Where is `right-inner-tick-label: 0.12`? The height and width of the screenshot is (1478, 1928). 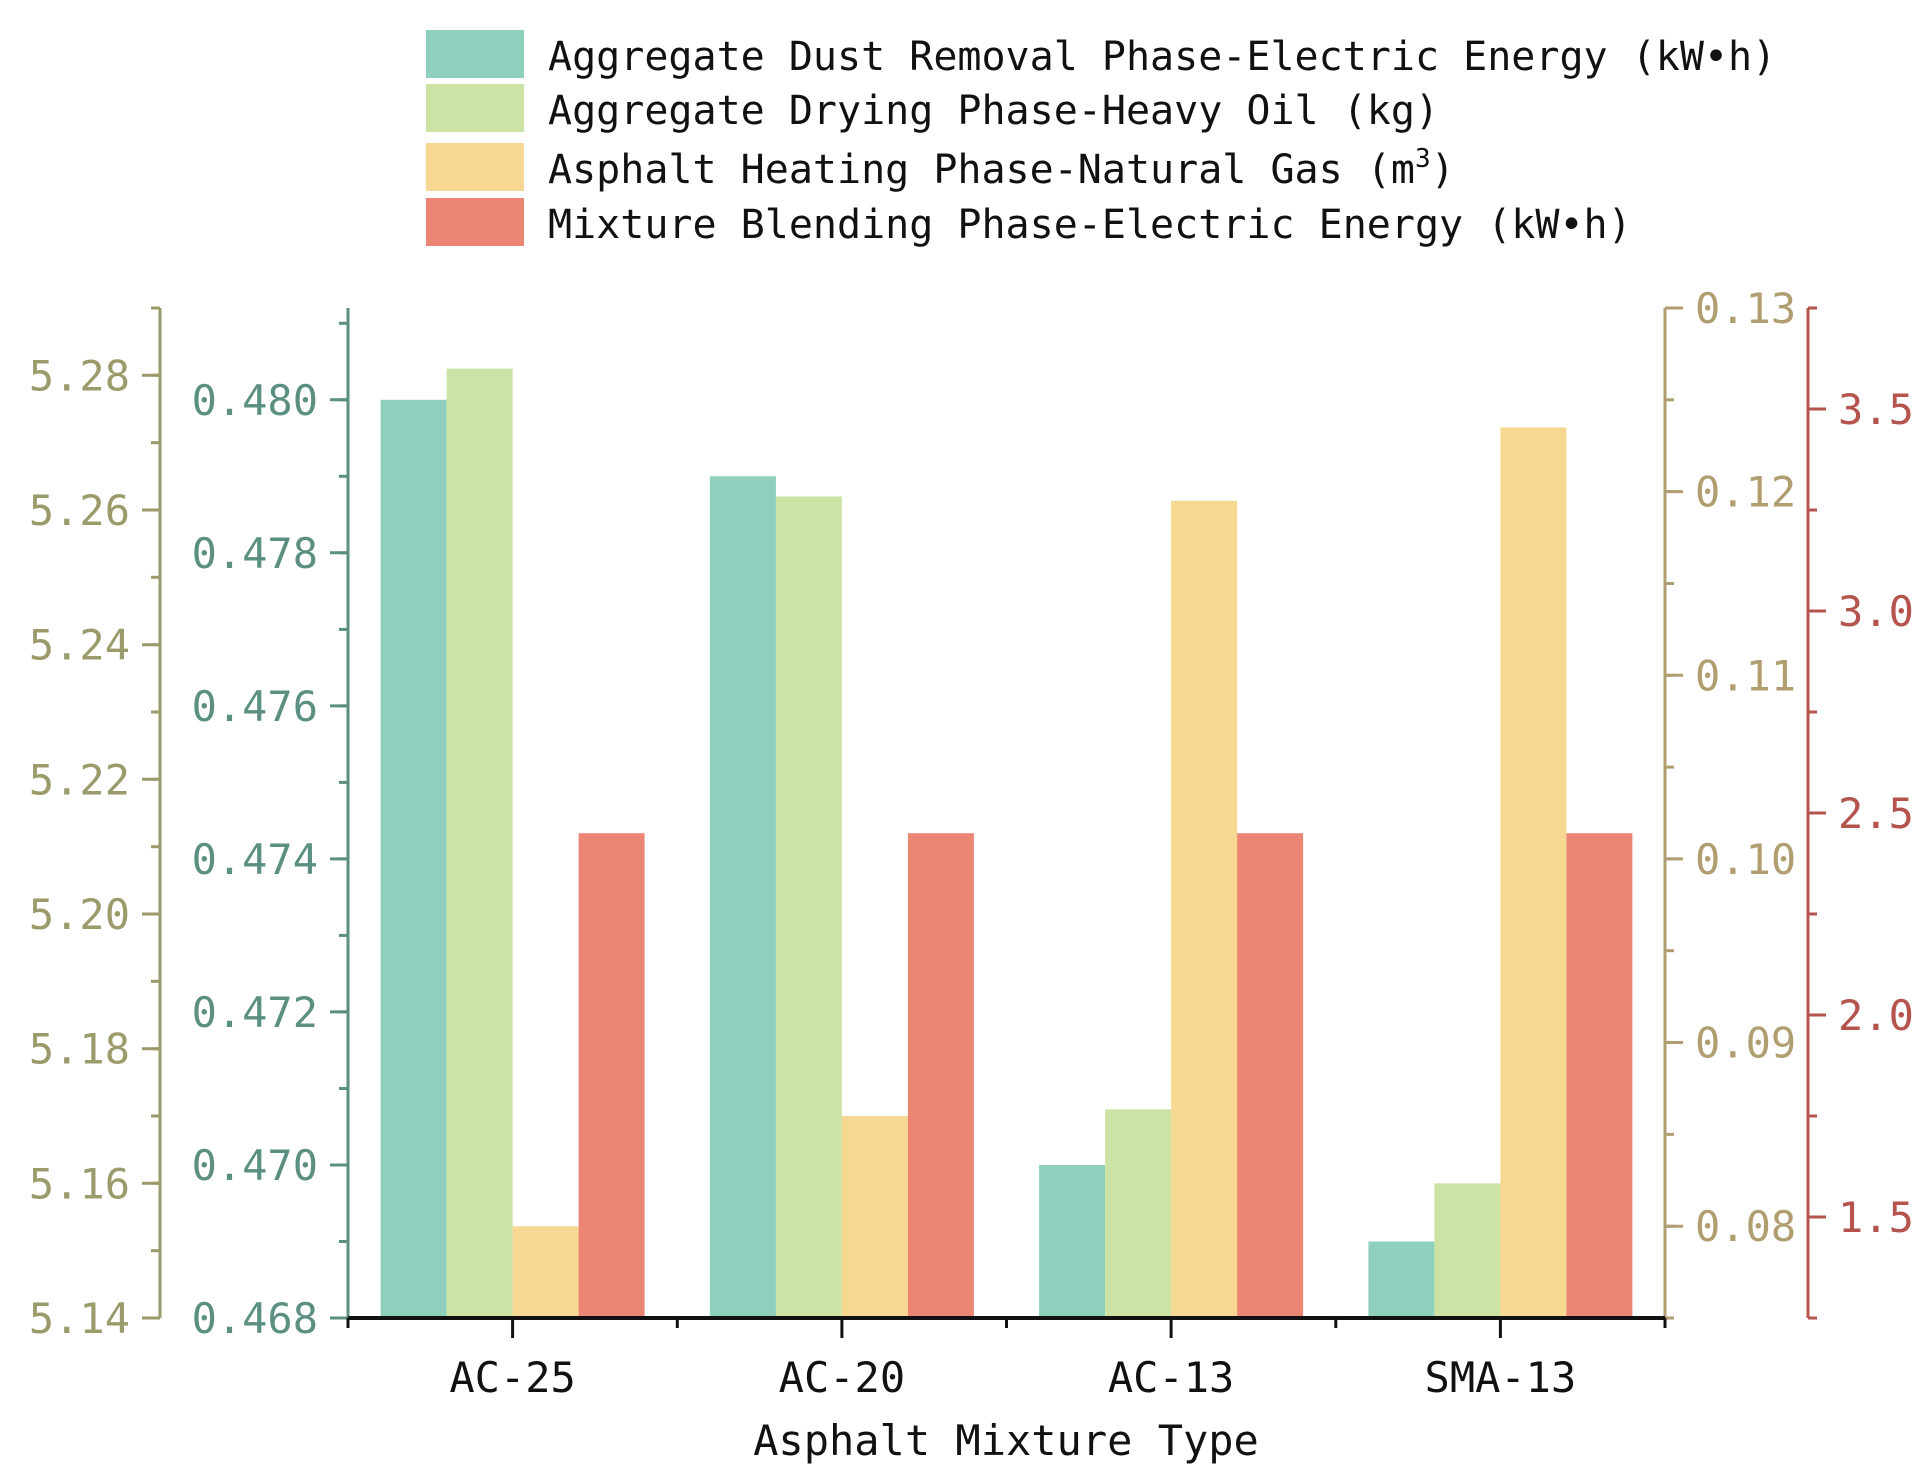
right-inner-tick-label: 0.12 is located at coordinates (1745, 492).